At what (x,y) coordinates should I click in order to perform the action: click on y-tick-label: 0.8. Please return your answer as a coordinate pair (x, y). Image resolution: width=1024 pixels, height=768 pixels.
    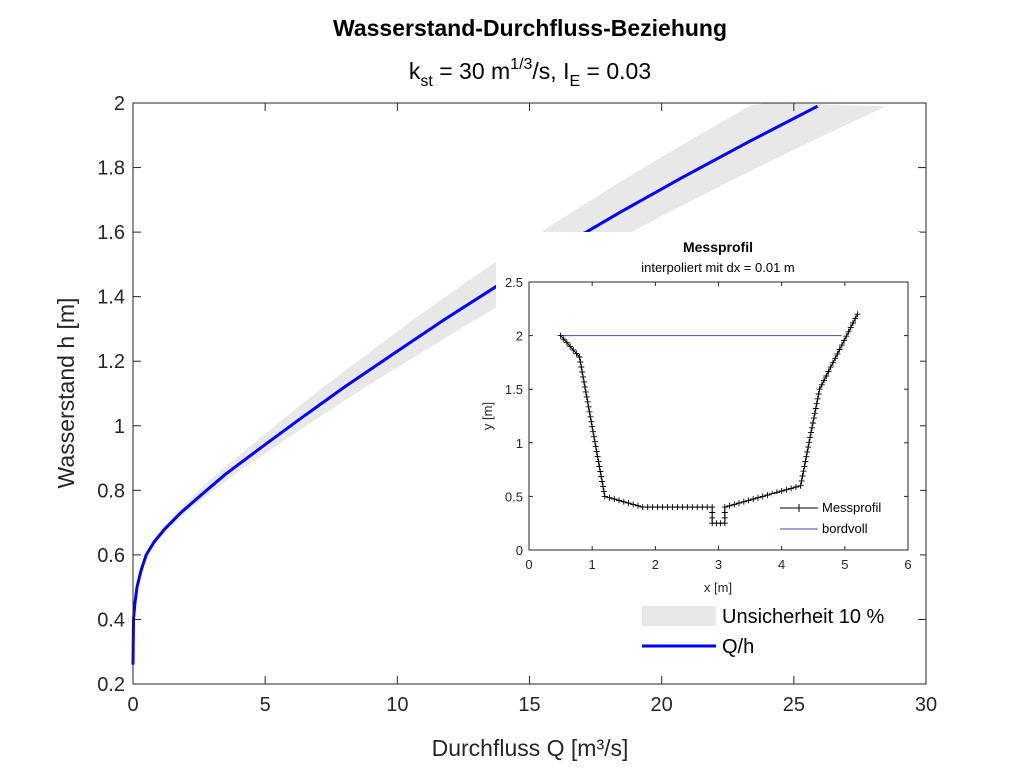
    Looking at the image, I should click on (111, 491).